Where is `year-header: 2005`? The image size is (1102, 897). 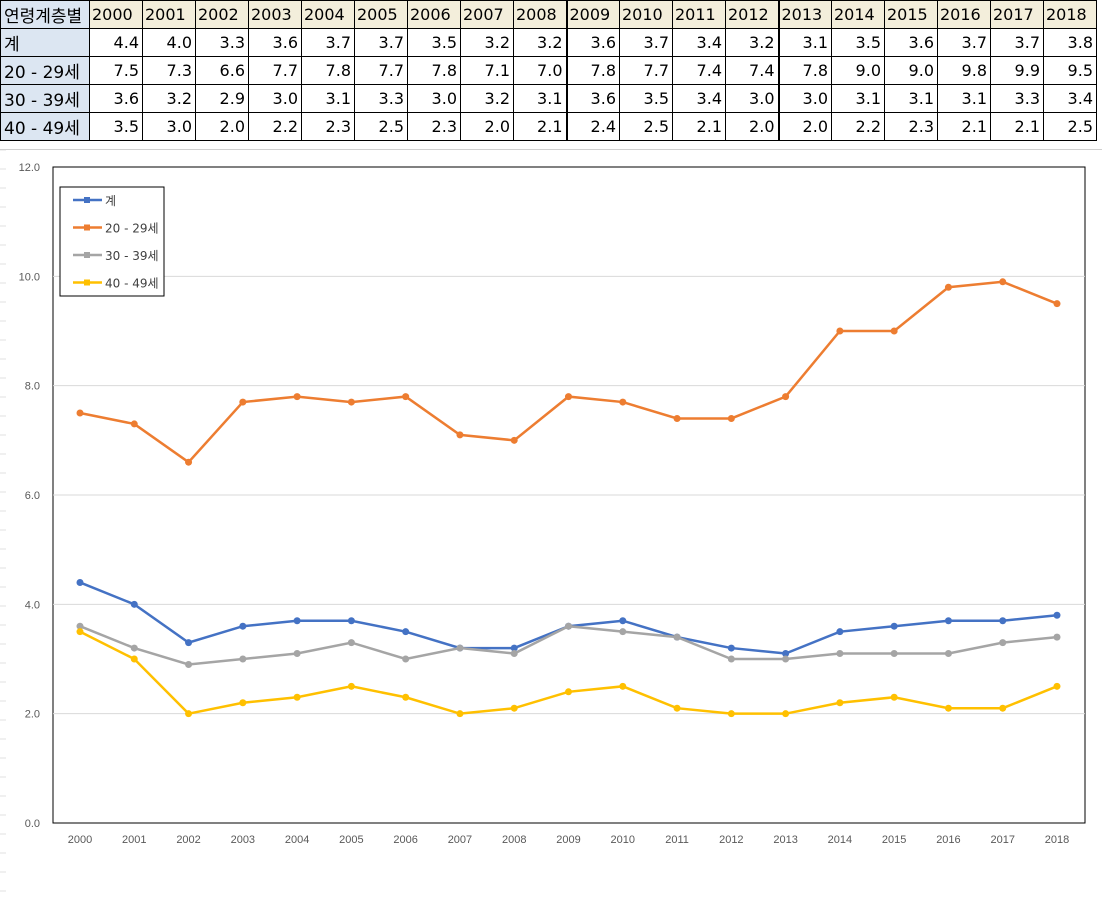
year-header: 2005 is located at coordinates (381, 14).